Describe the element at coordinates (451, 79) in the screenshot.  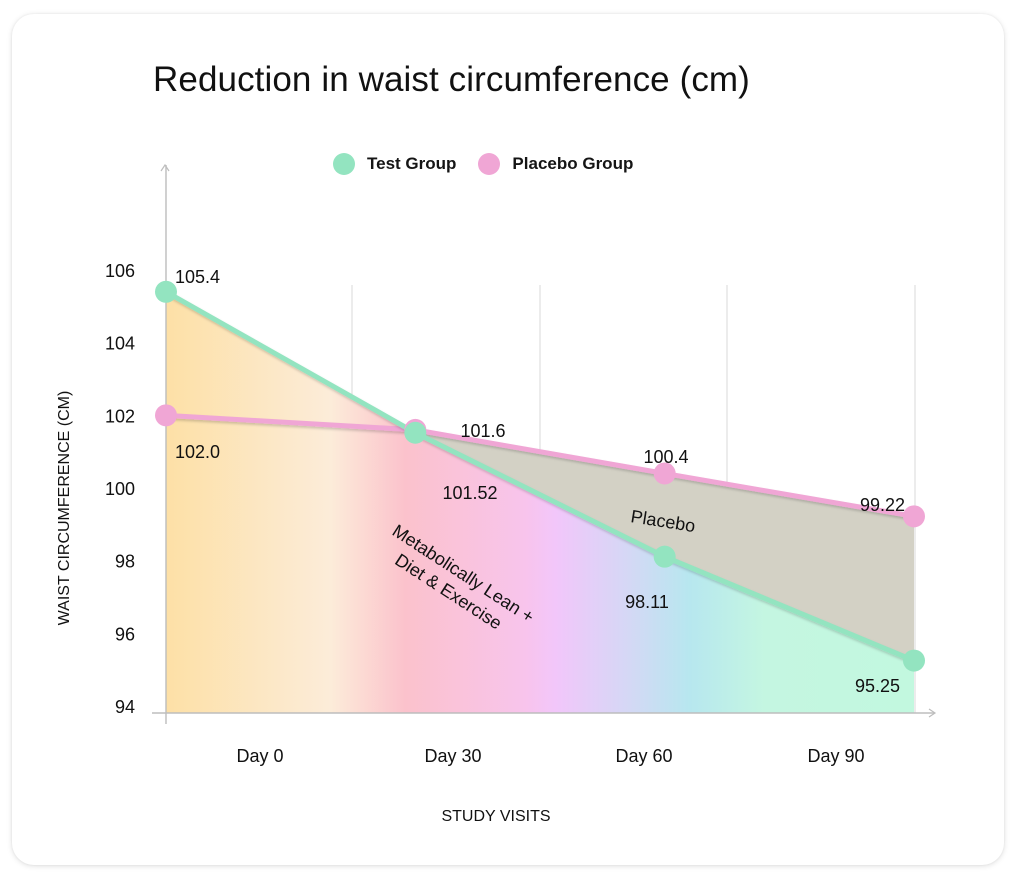
I see `chart-title: Reduction in waist circumference (cm)` at that location.